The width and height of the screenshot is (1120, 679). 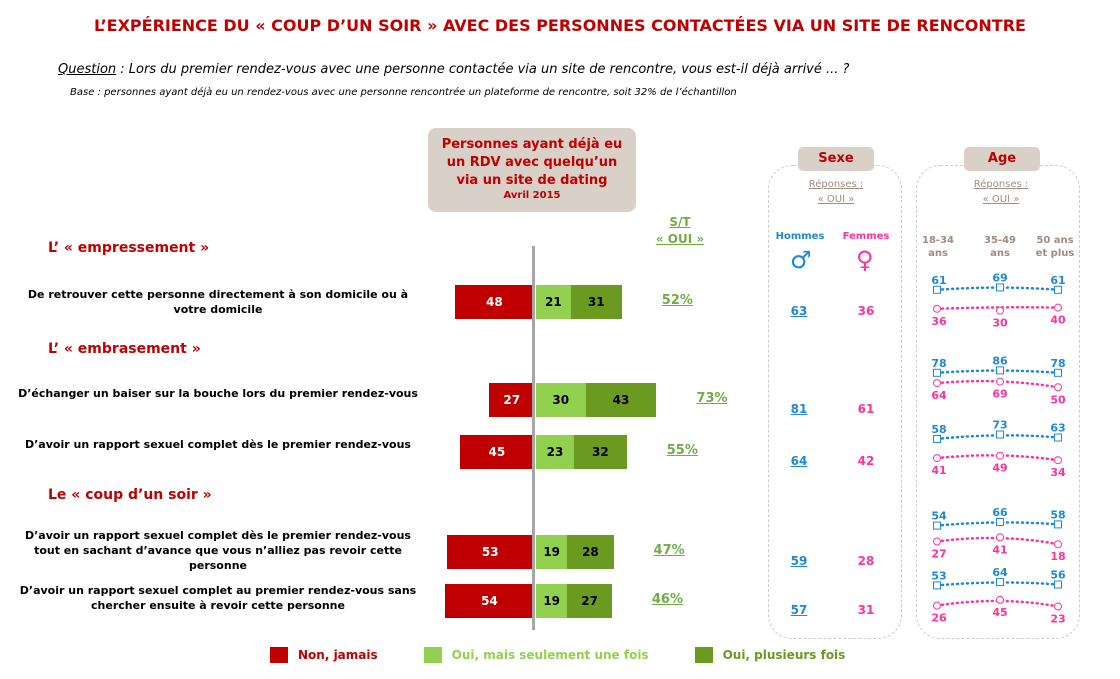 What do you see at coordinates (680, 222) in the screenshot?
I see `st-label: S/T` at bounding box center [680, 222].